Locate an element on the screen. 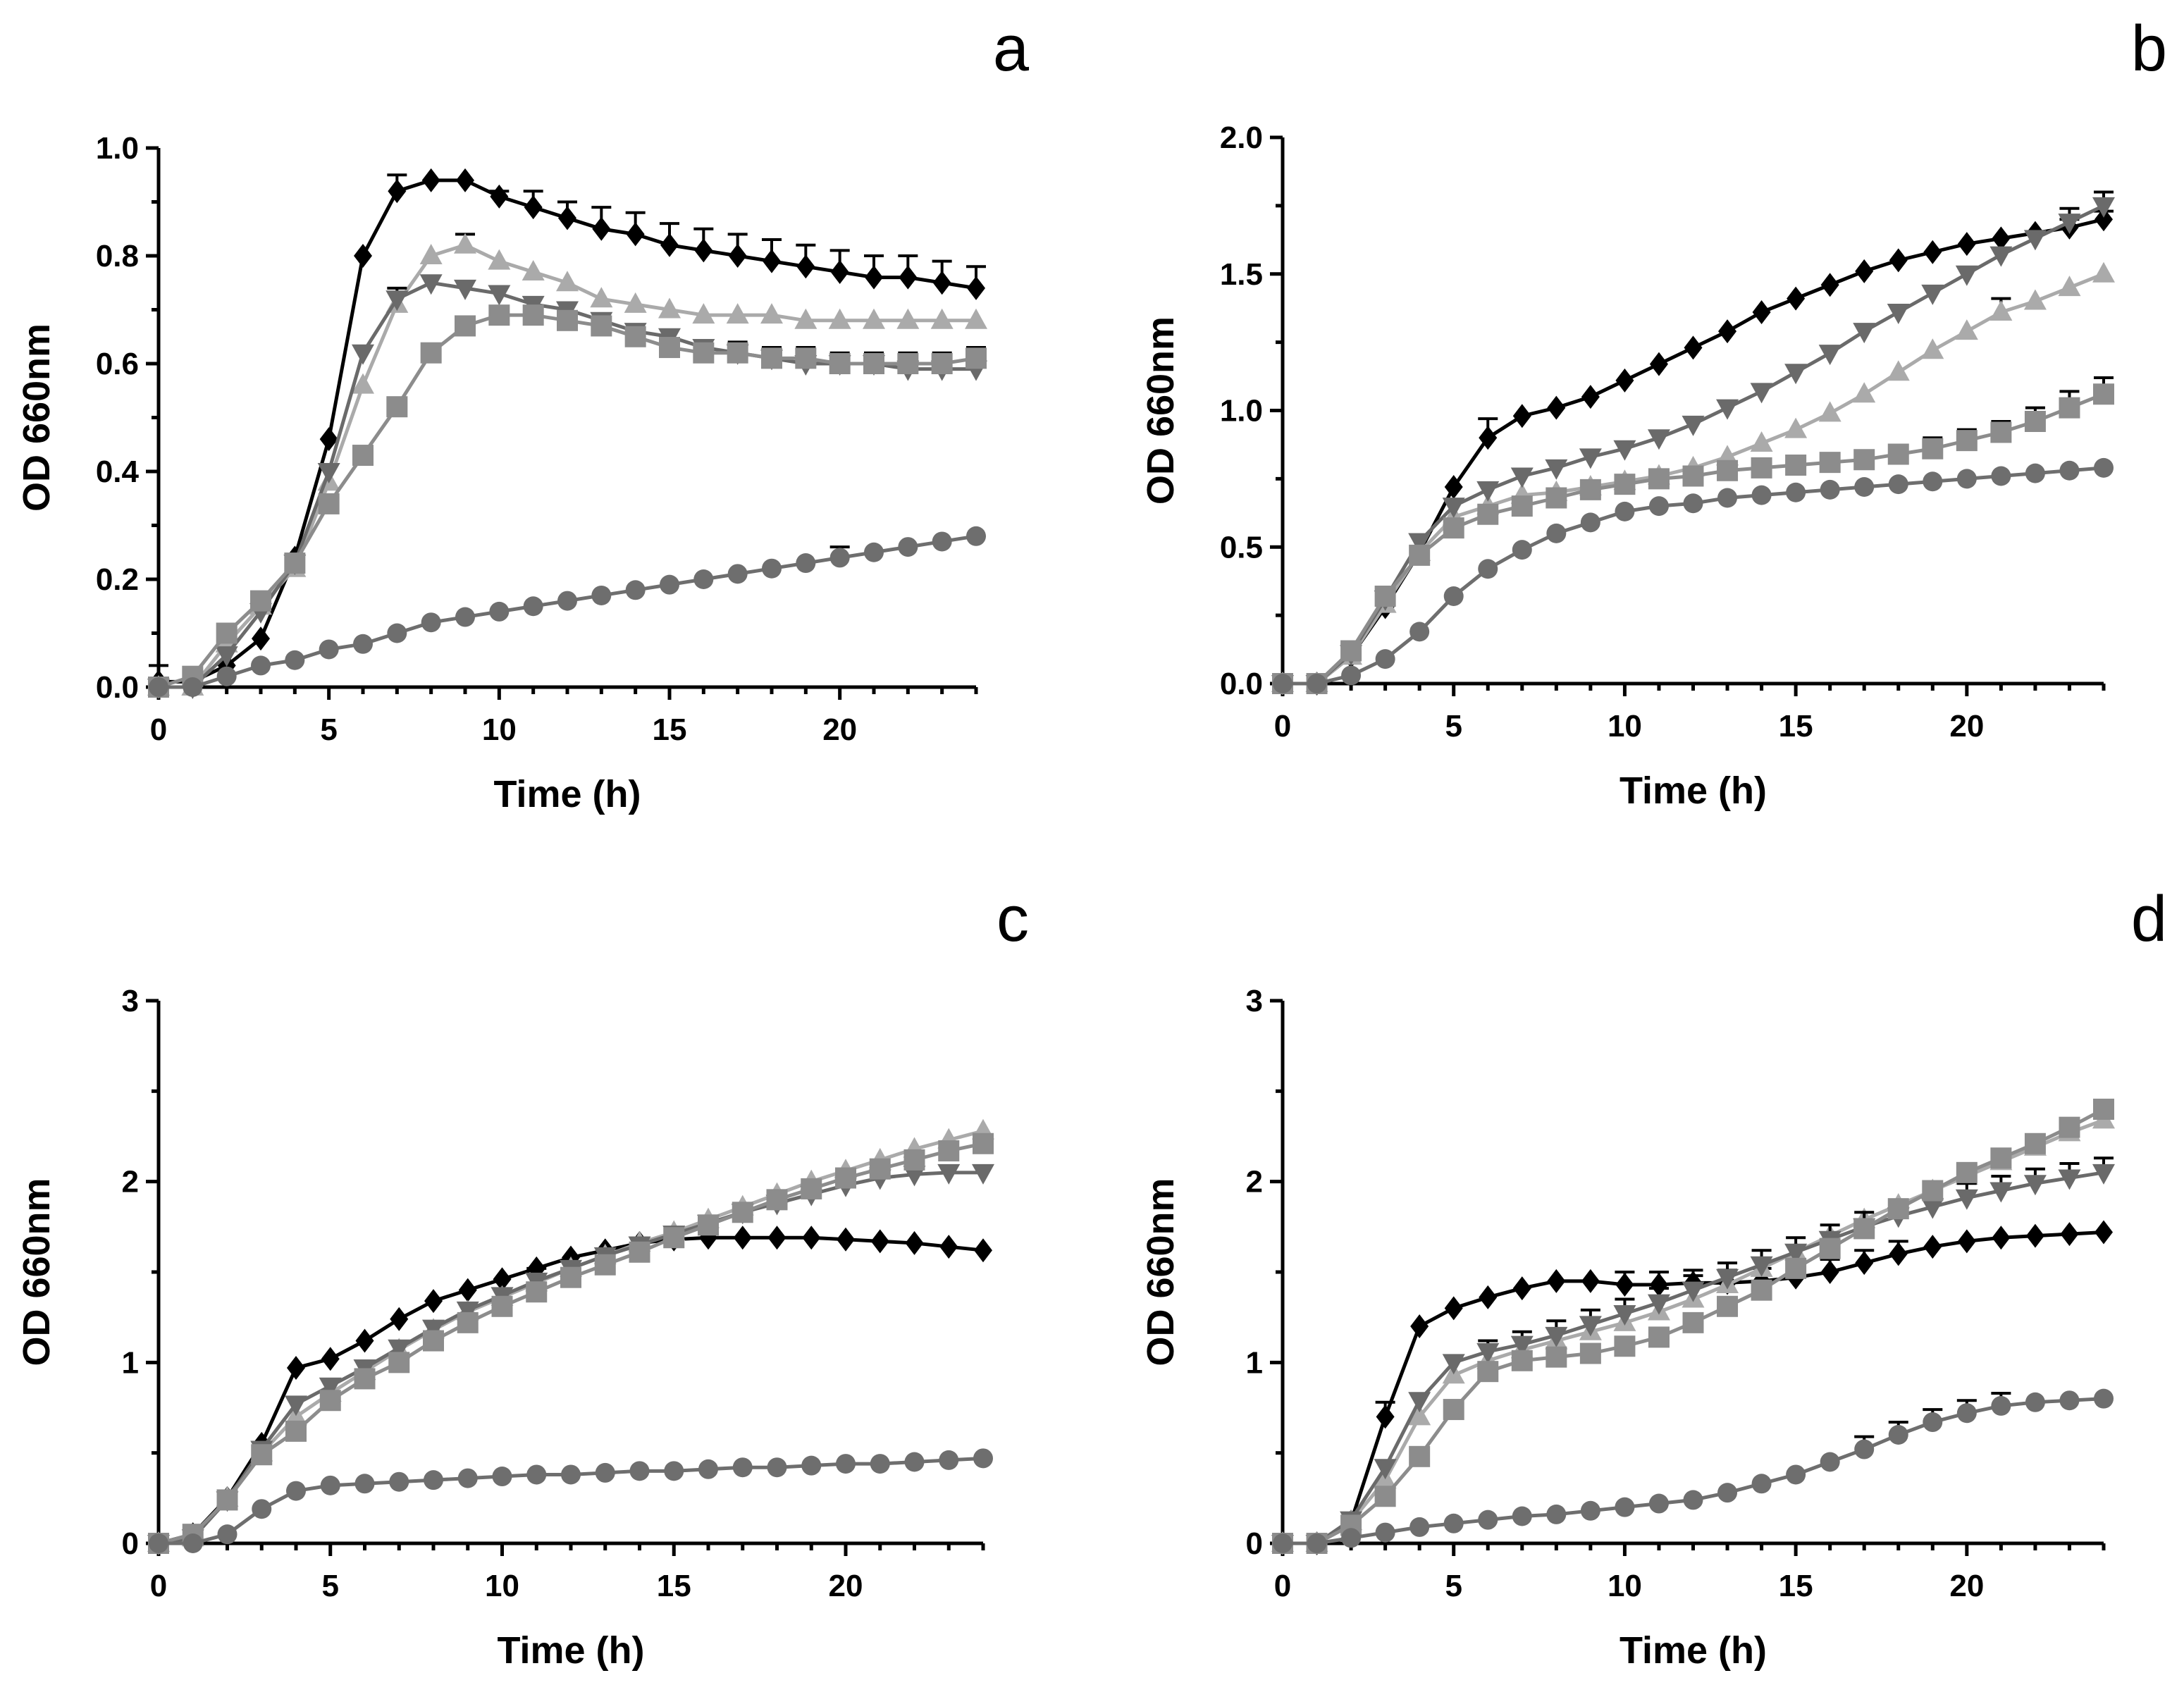 This screenshot has width=2184, height=1685. panel-letter: b is located at coordinates (2149, 49).